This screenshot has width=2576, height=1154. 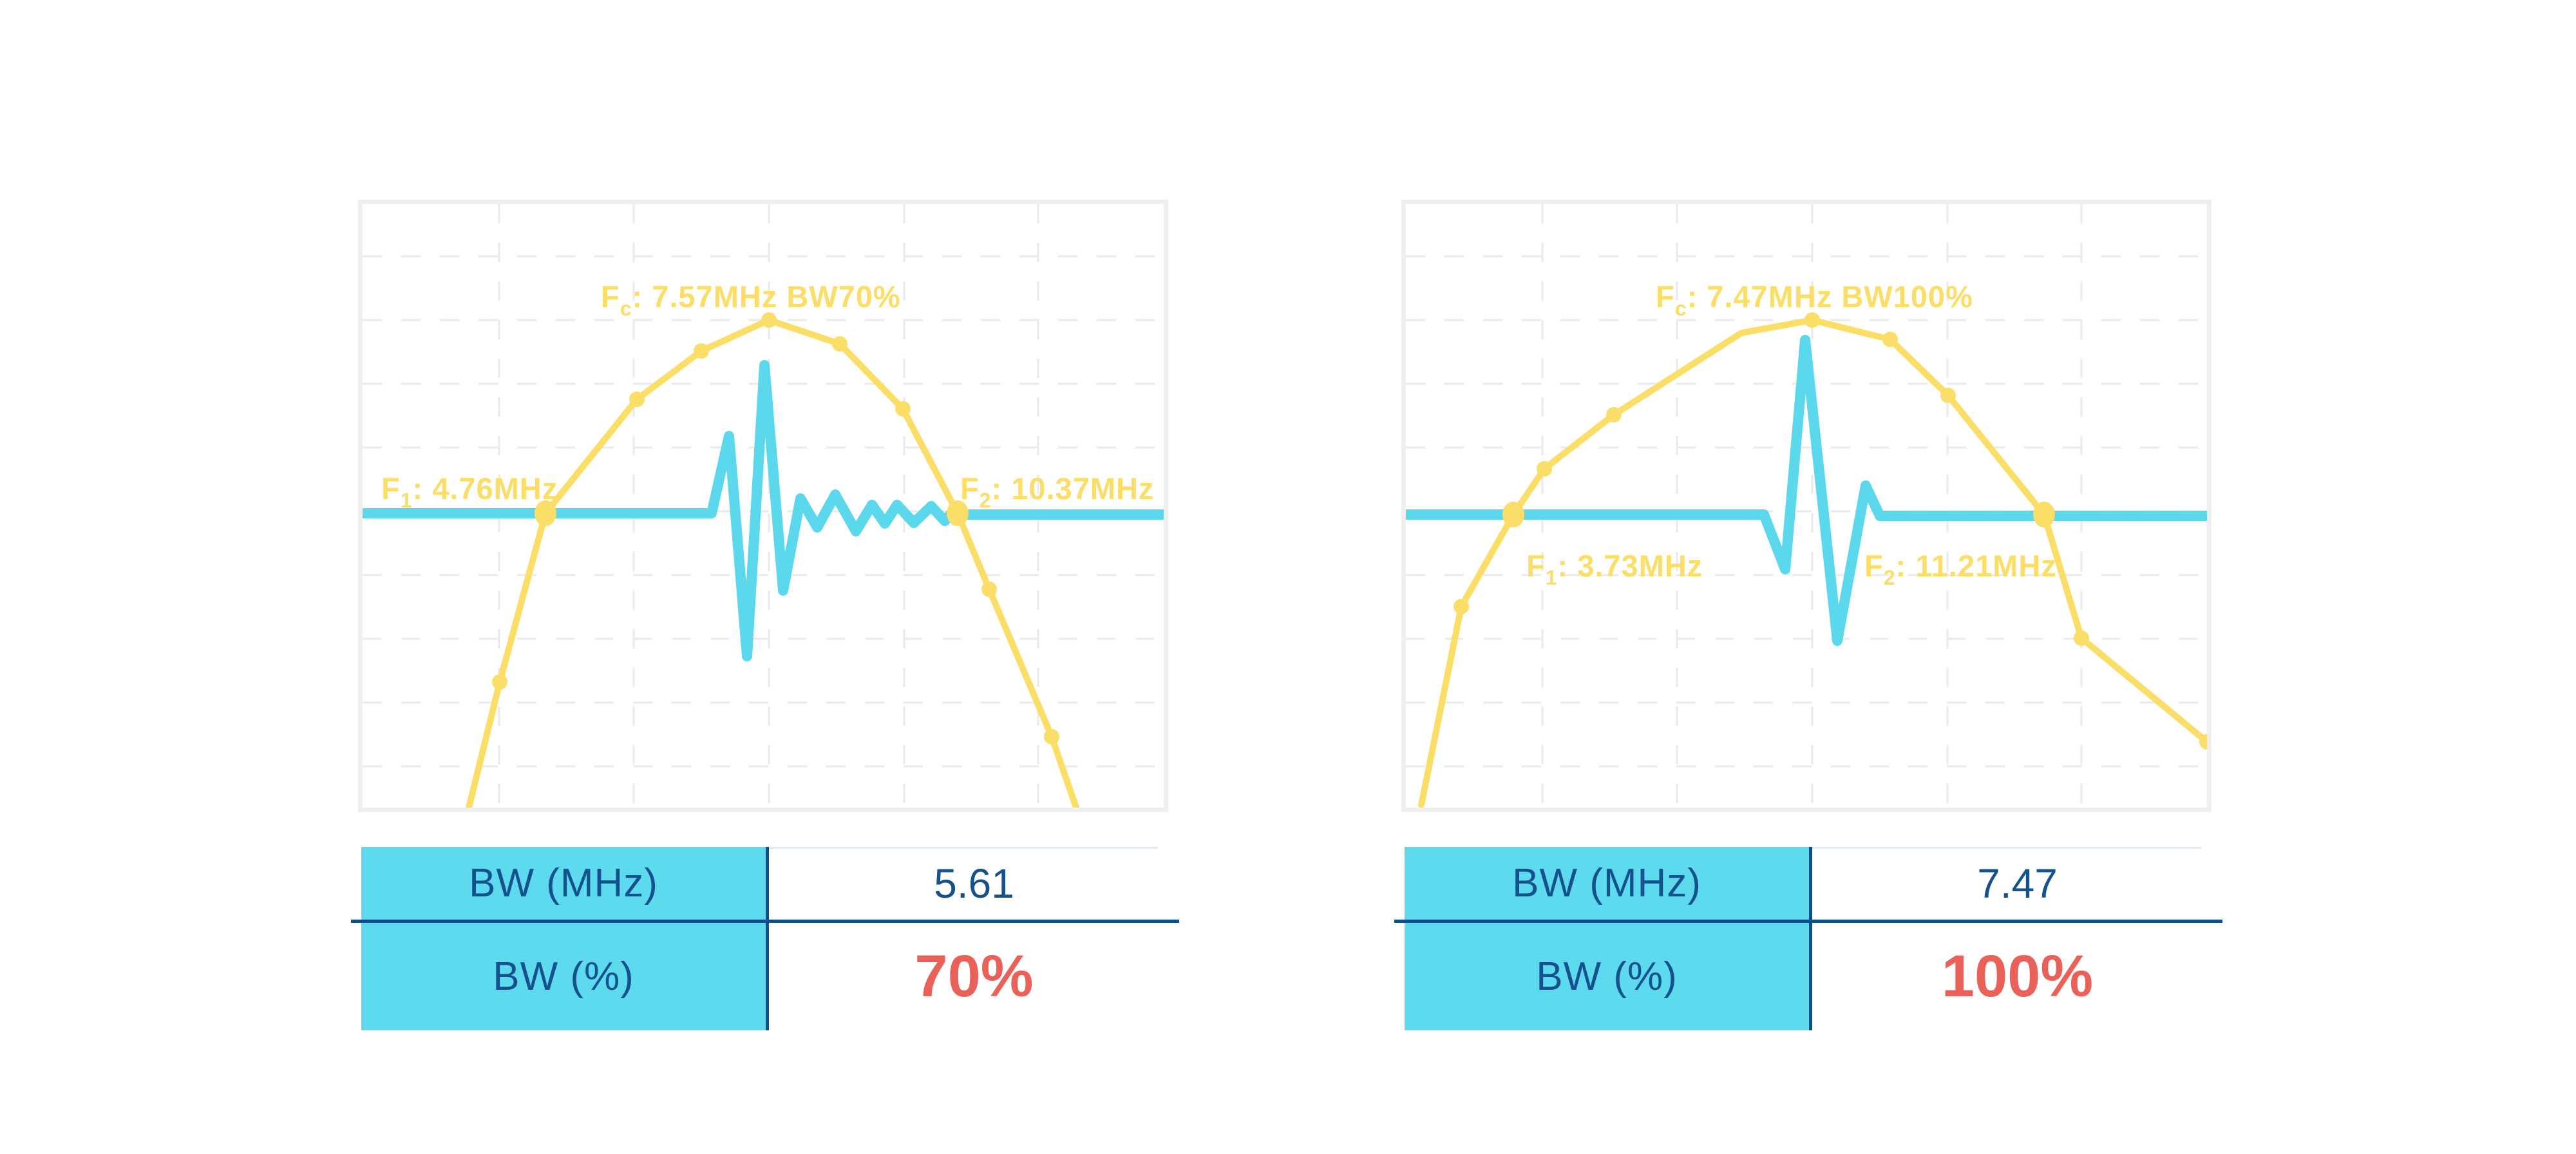 I want to click on bw-pct-value: 70%, so click(x=974, y=976).